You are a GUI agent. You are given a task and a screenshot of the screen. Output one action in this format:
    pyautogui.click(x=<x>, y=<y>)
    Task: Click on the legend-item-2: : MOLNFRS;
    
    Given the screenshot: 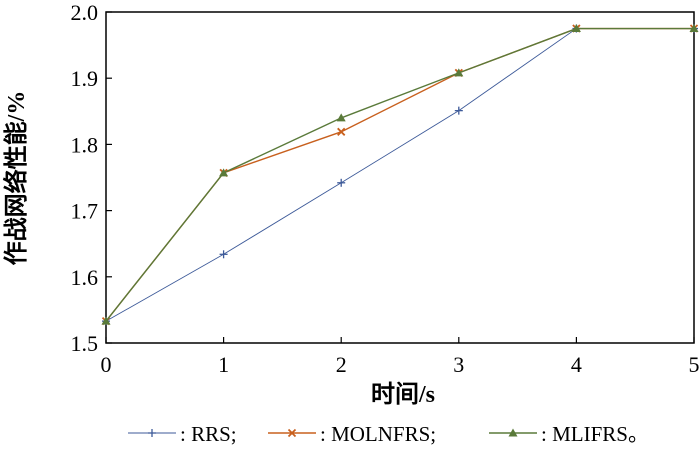 What is the action you would take?
    pyautogui.click(x=352, y=434)
    